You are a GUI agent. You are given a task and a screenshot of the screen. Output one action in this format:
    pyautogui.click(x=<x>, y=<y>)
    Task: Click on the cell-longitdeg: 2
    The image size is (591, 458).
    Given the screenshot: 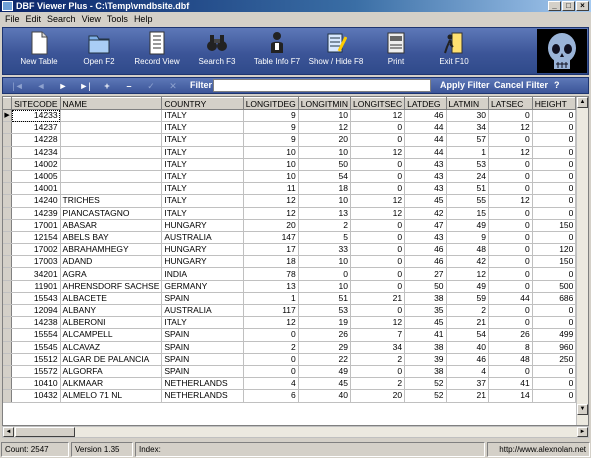 What is the action you would take?
    pyautogui.click(x=271, y=347)
    